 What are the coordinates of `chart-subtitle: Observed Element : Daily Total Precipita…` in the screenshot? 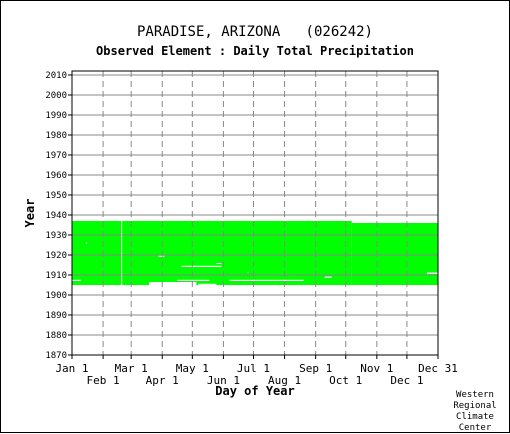 It's located at (255, 51).